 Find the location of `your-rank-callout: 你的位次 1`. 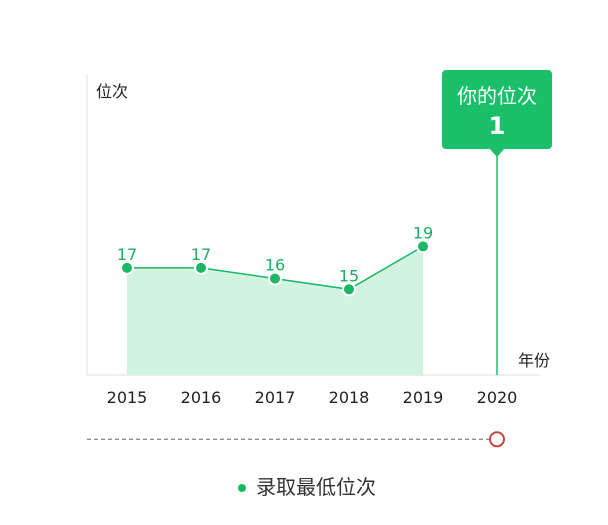

your-rank-callout: 你的位次 1 is located at coordinates (497, 113).